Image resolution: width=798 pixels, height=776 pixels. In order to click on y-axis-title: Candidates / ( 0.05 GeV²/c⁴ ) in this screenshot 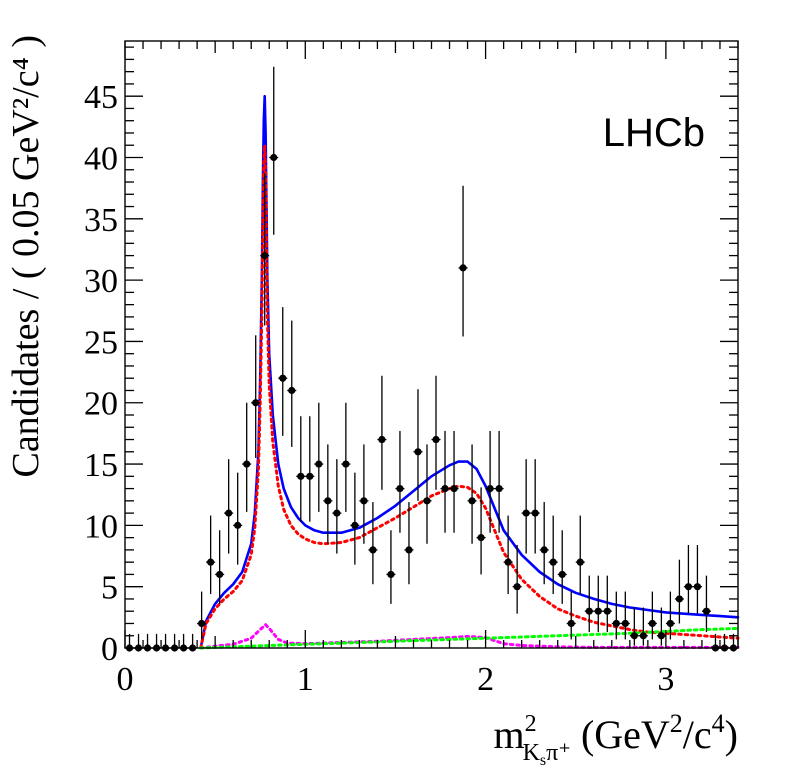, I will do `click(26, 256)`.